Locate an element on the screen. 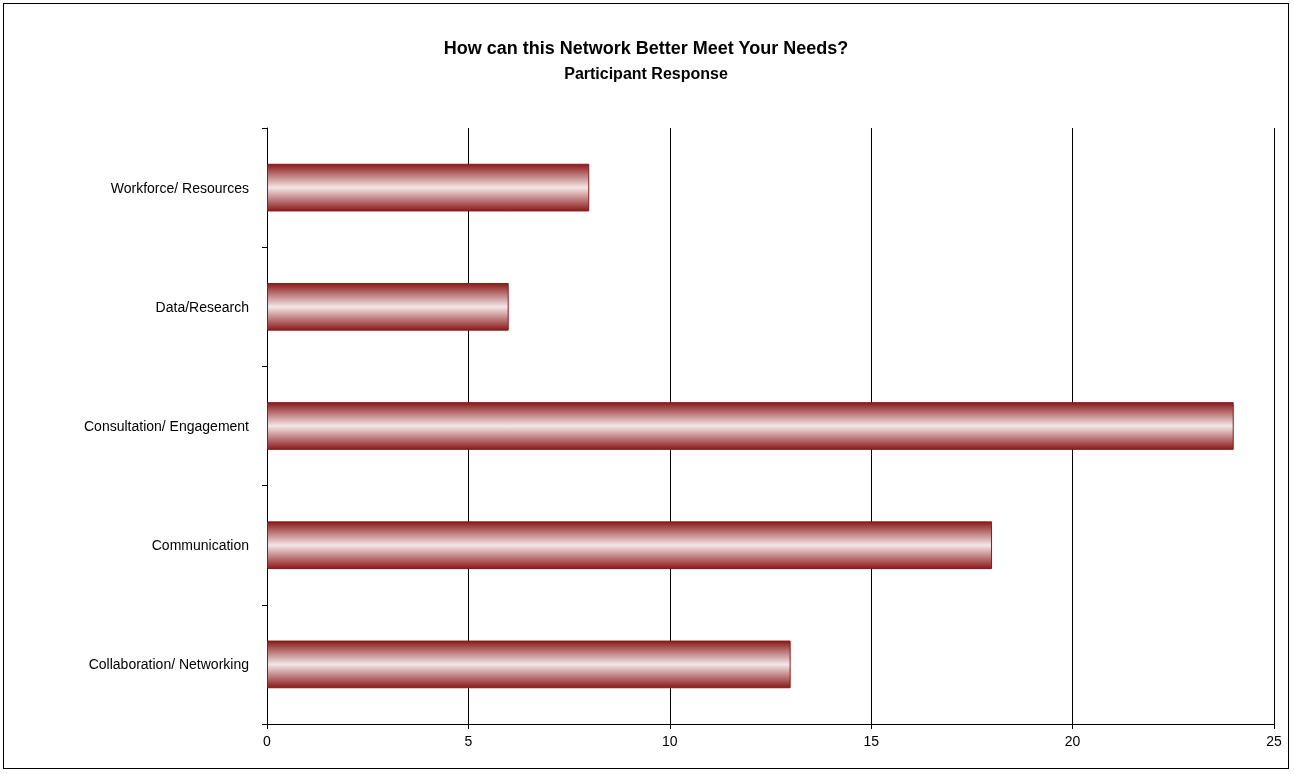  chart-subtitle: Participant Response is located at coordinates (646, 73).